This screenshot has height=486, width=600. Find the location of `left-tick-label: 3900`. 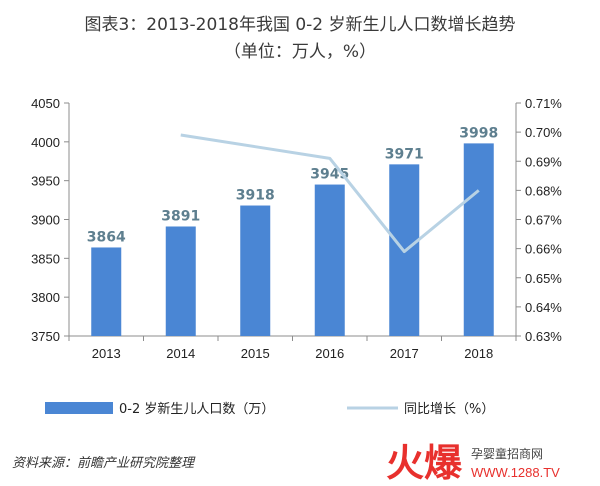

left-tick-label: 3900 is located at coordinates (45, 220).